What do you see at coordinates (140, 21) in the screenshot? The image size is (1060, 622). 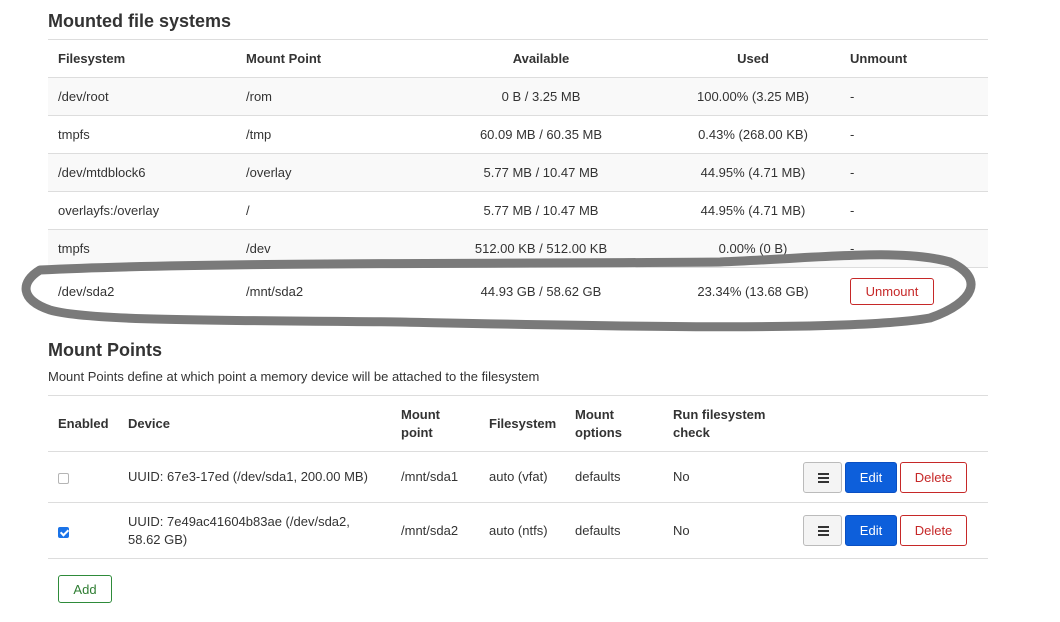 I see `mounted-fs-title: Mounted file systems` at bounding box center [140, 21].